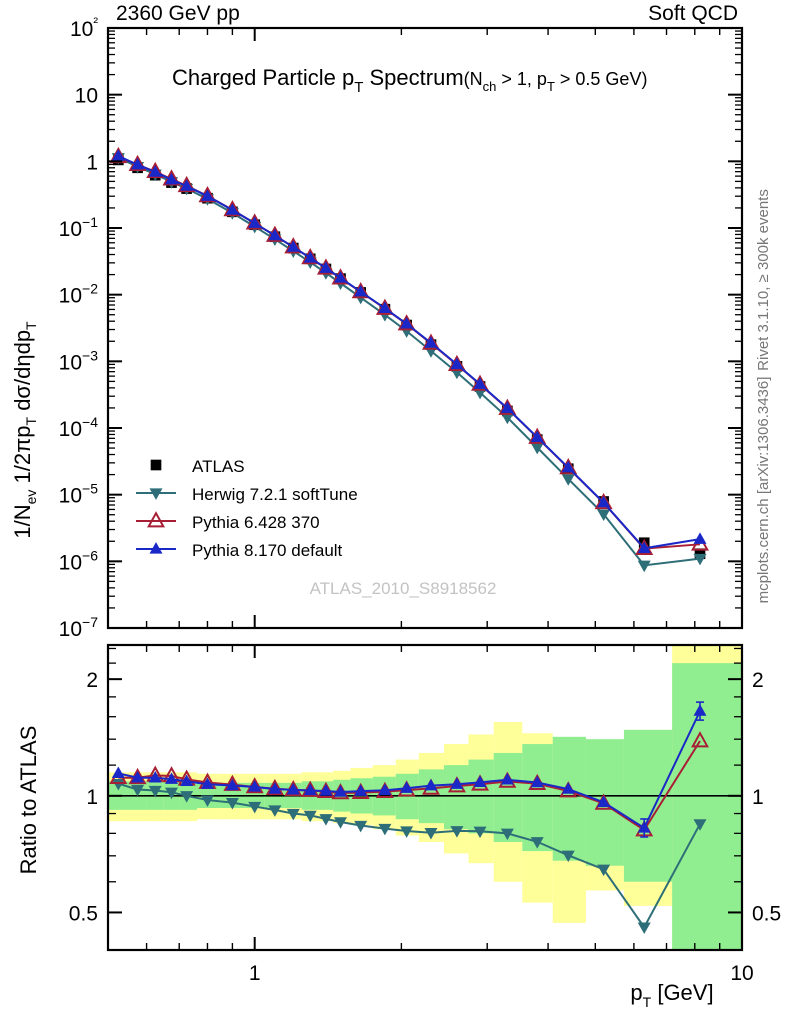  Describe the element at coordinates (218, 466) in the screenshot. I see `legend-label: ATLAS` at that location.